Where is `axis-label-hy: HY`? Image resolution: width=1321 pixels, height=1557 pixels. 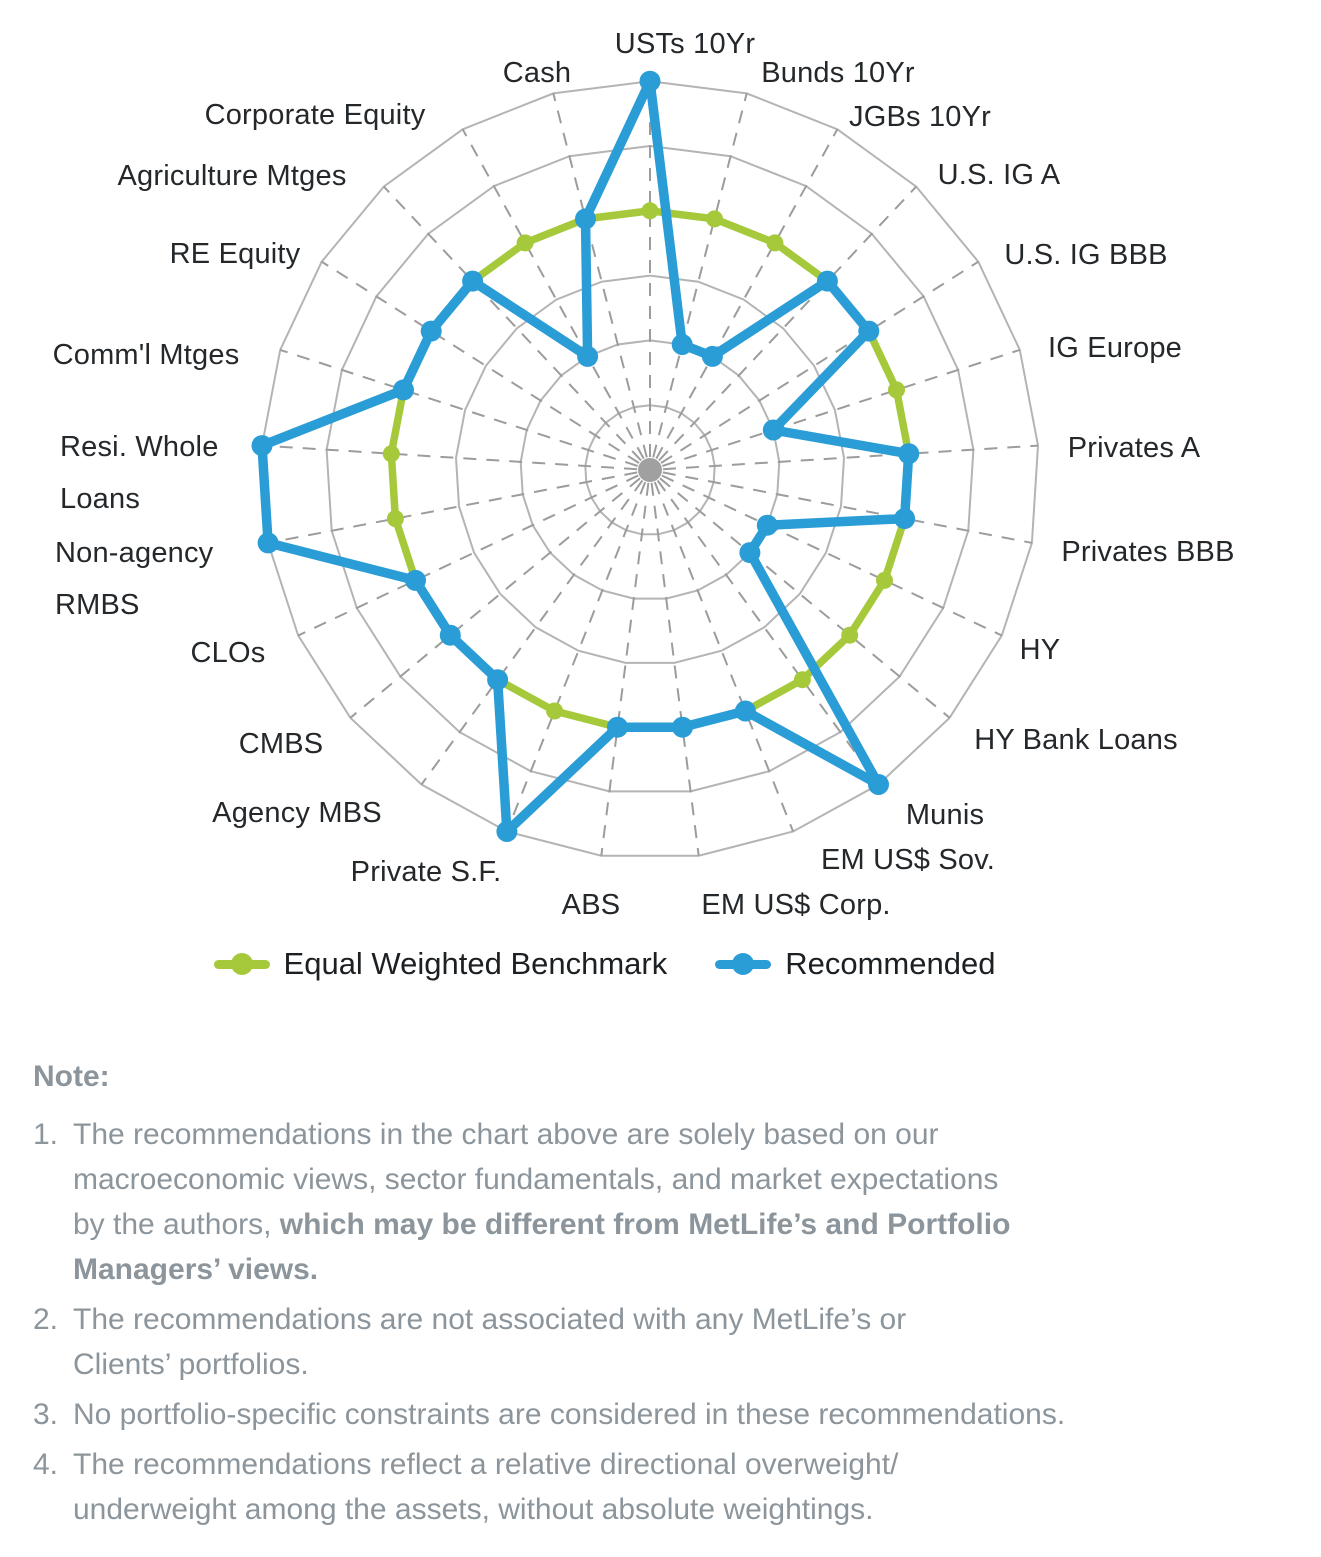 axis-label-hy: HY is located at coordinates (1040, 650).